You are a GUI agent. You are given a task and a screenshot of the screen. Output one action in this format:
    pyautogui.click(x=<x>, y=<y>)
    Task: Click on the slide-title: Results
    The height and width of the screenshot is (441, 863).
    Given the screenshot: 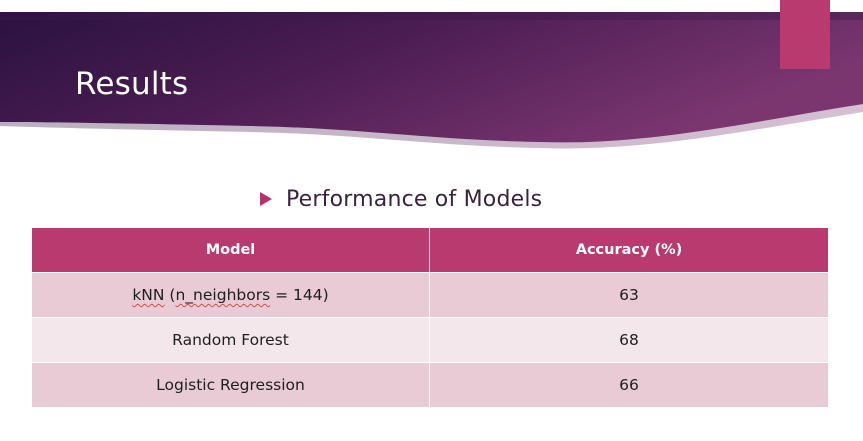 What is the action you would take?
    pyautogui.click(x=132, y=84)
    